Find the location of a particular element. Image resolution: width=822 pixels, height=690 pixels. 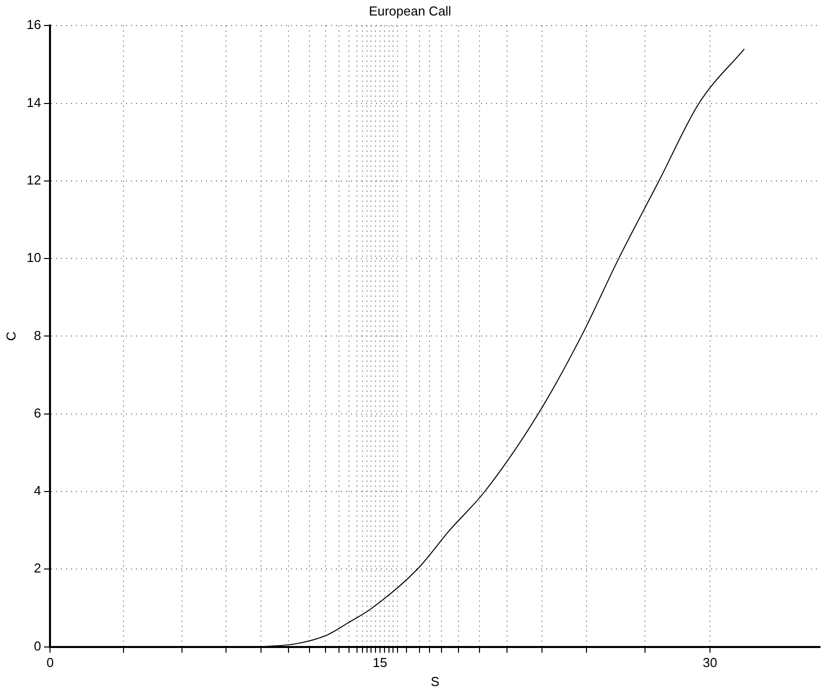

y-tick-label: 4 is located at coordinates (38, 490).